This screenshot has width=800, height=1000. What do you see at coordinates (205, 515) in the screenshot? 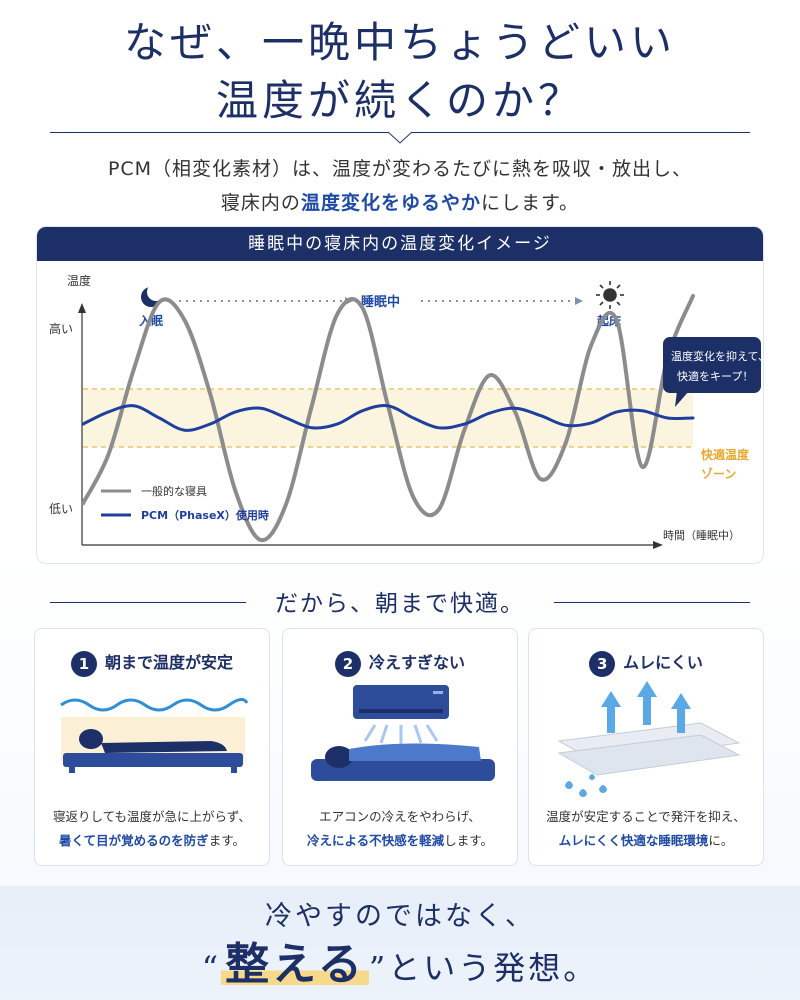
I see `legend-label-pcm: PCM（PhaseX）使用時` at bounding box center [205, 515].